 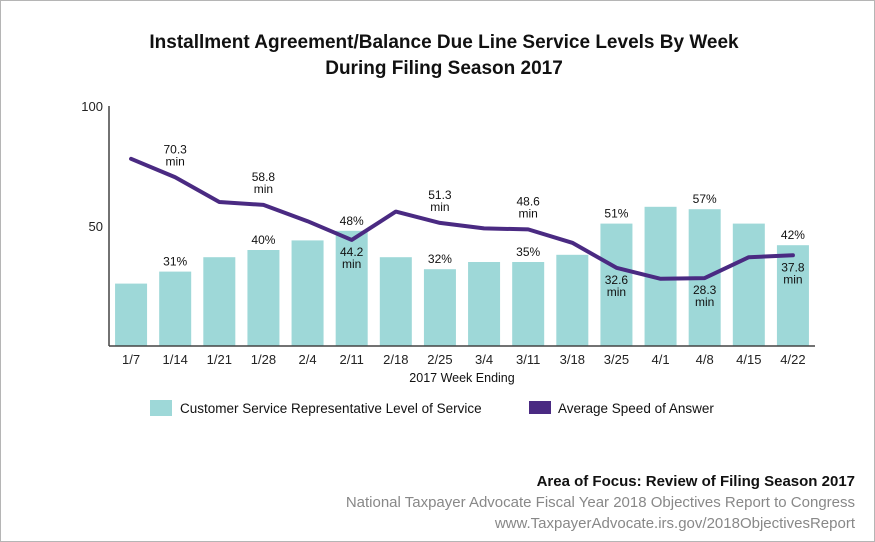 What do you see at coordinates (92, 166) in the screenshot?
I see `y-ticks-group: 100 50` at bounding box center [92, 166].